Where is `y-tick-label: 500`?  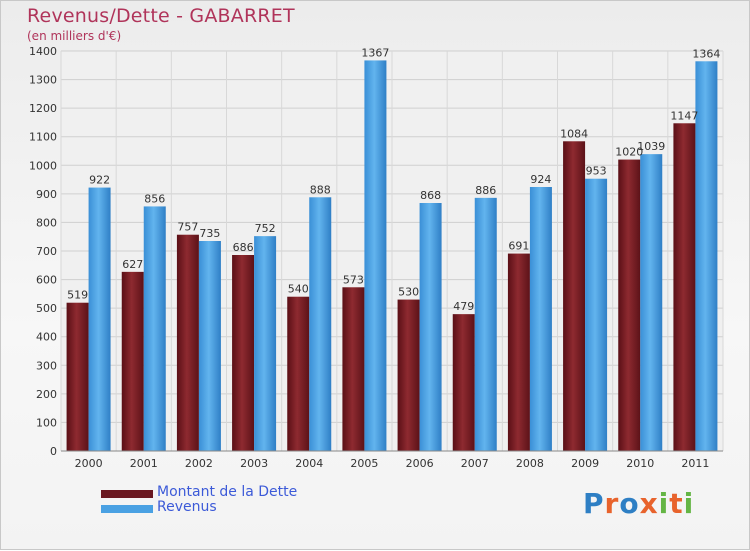 y-tick-label: 500 is located at coordinates (46, 308).